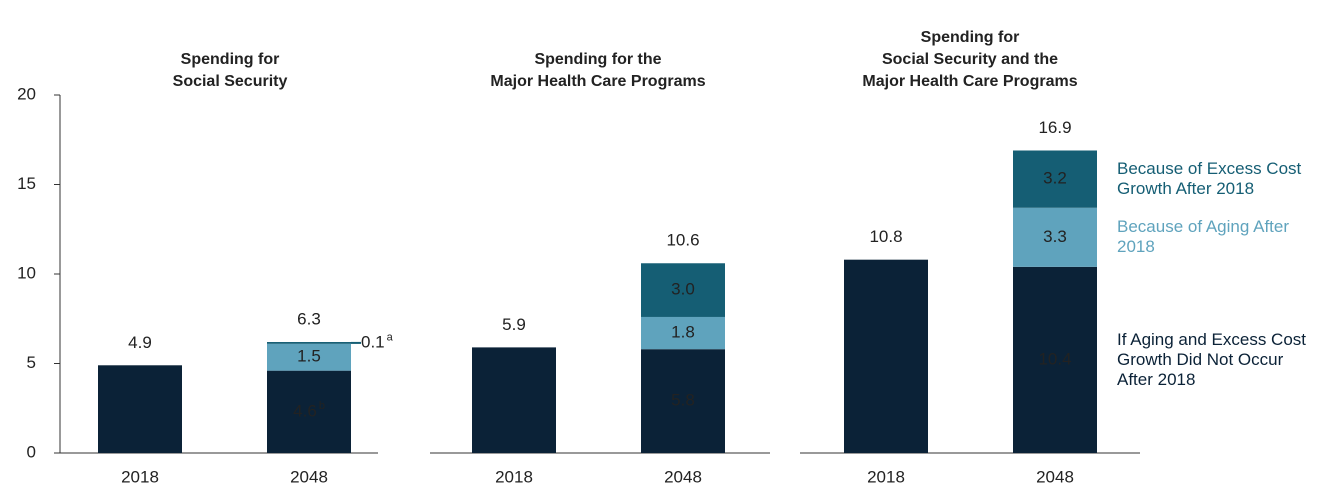 The image size is (1340, 493). I want to click on panel-title: Spending for Social Security, so click(230, 70).